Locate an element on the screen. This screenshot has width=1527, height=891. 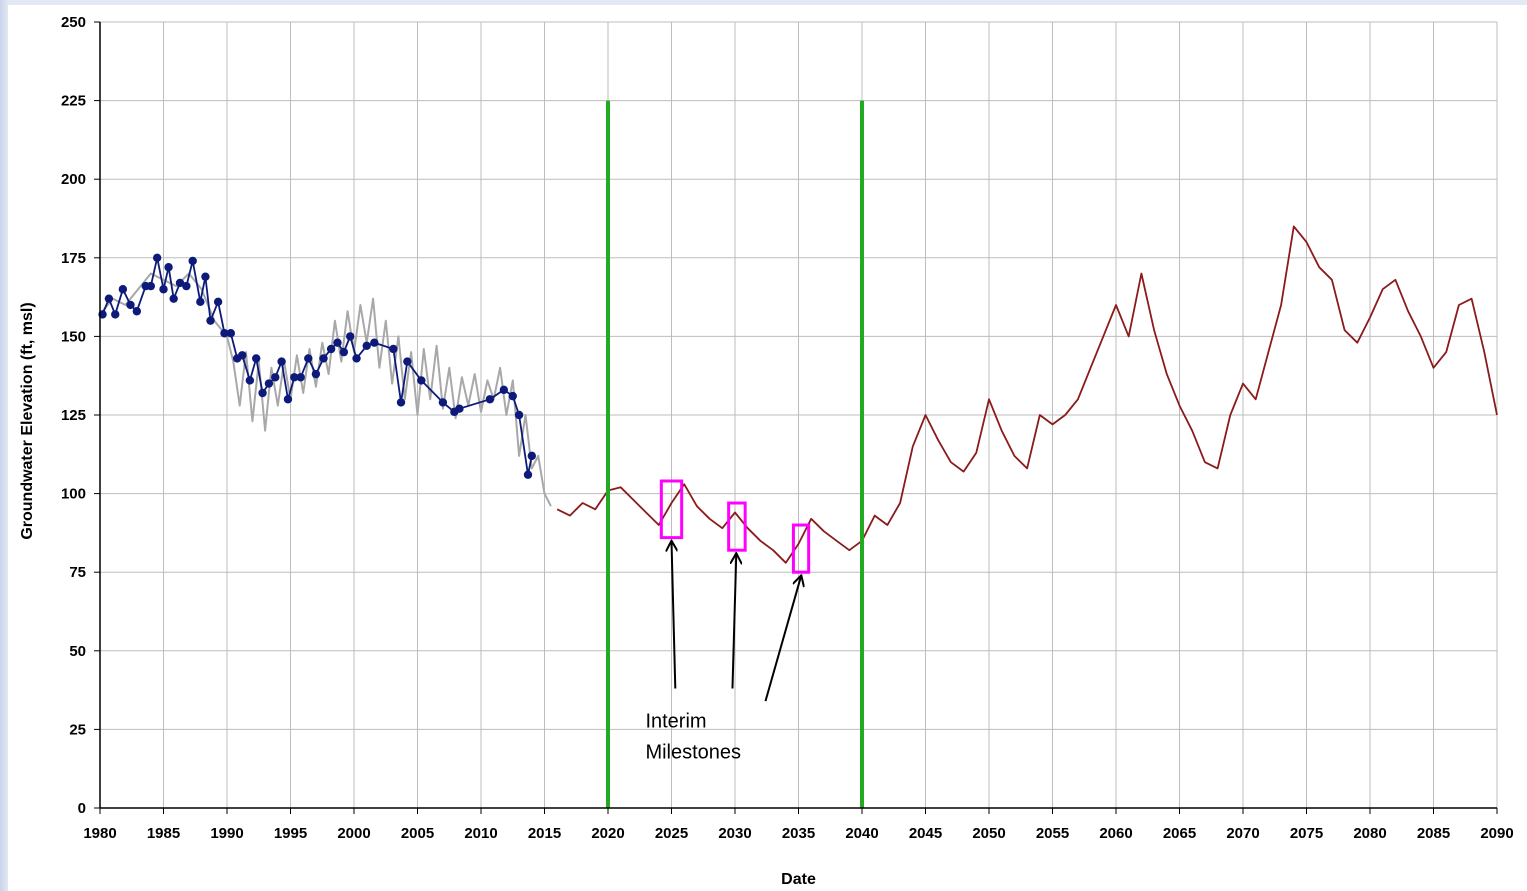
annotation-label: Interim is located at coordinates (675, 721).